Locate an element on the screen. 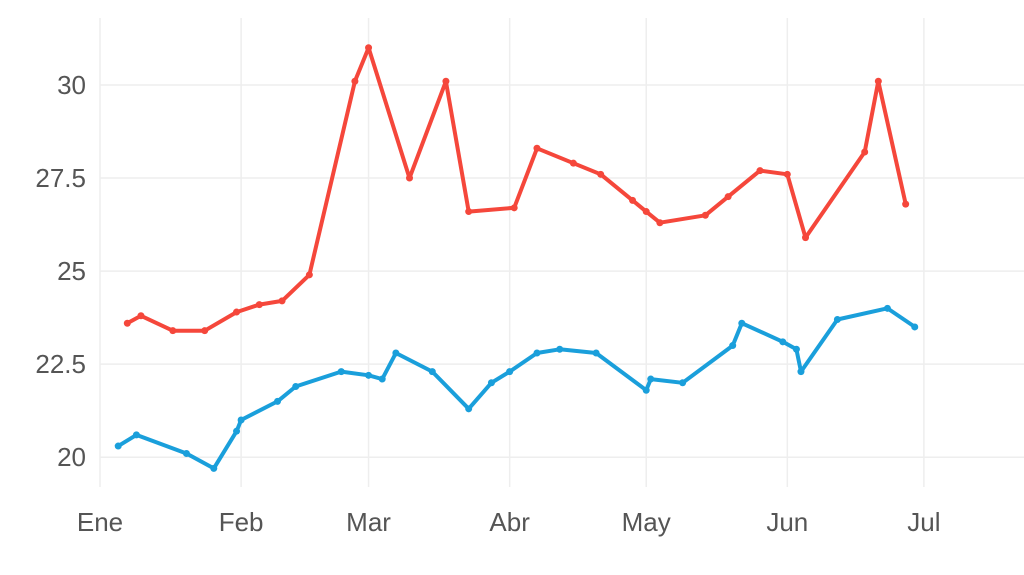 This screenshot has width=1024, height=575. y-tick-label: 22.5 is located at coordinates (60, 364).